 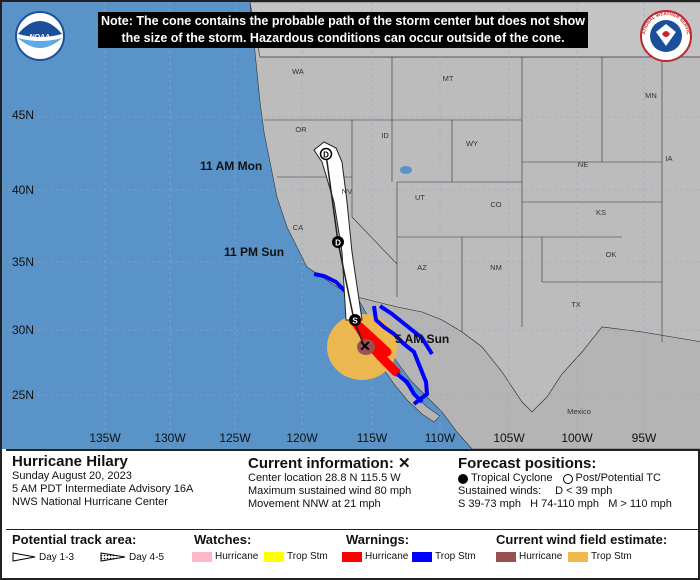 I want to click on legend-wind-title: Current wind field estimate:, so click(x=582, y=539).